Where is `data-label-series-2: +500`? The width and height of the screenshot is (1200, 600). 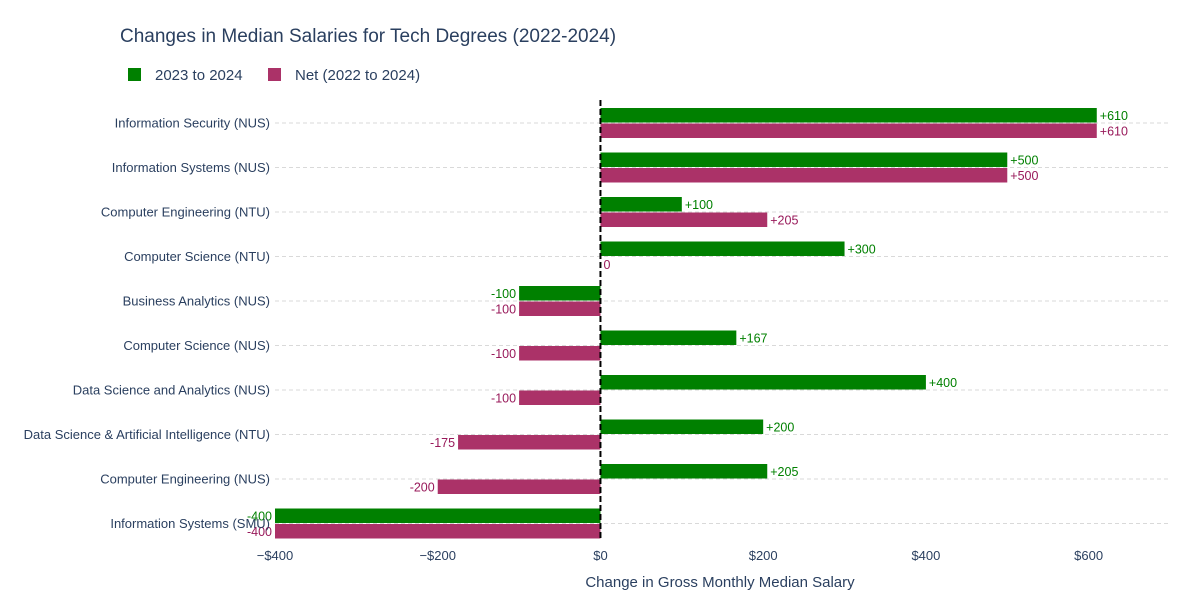 data-label-series-2: +500 is located at coordinates (1024, 176).